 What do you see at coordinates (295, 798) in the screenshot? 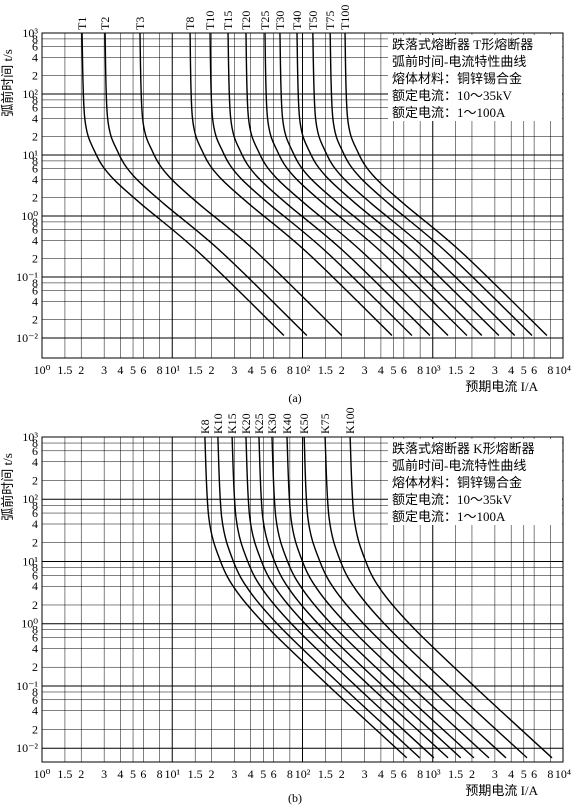
I see `caption: (b)` at bounding box center [295, 798].